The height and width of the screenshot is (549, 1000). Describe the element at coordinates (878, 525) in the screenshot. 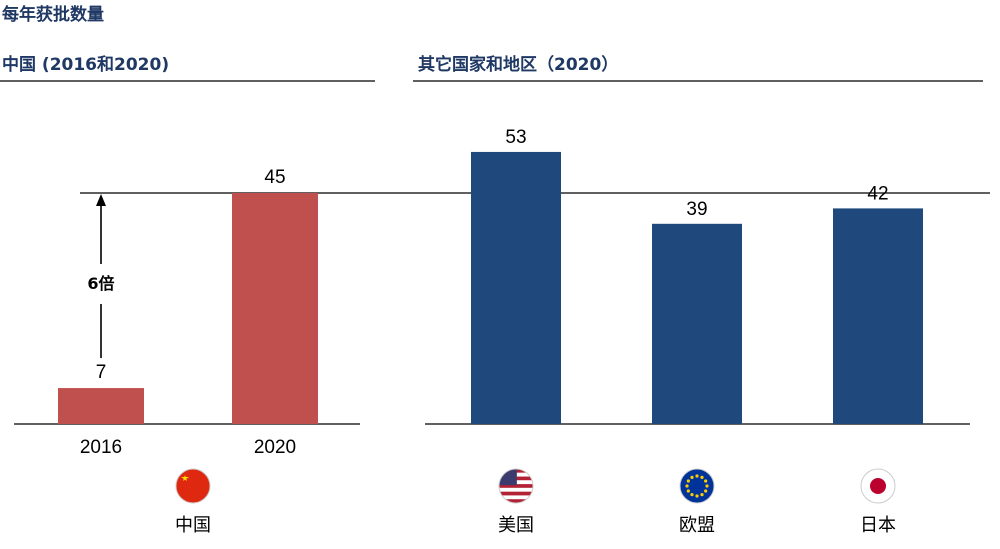

I see `region-label-日本: 日本` at that location.